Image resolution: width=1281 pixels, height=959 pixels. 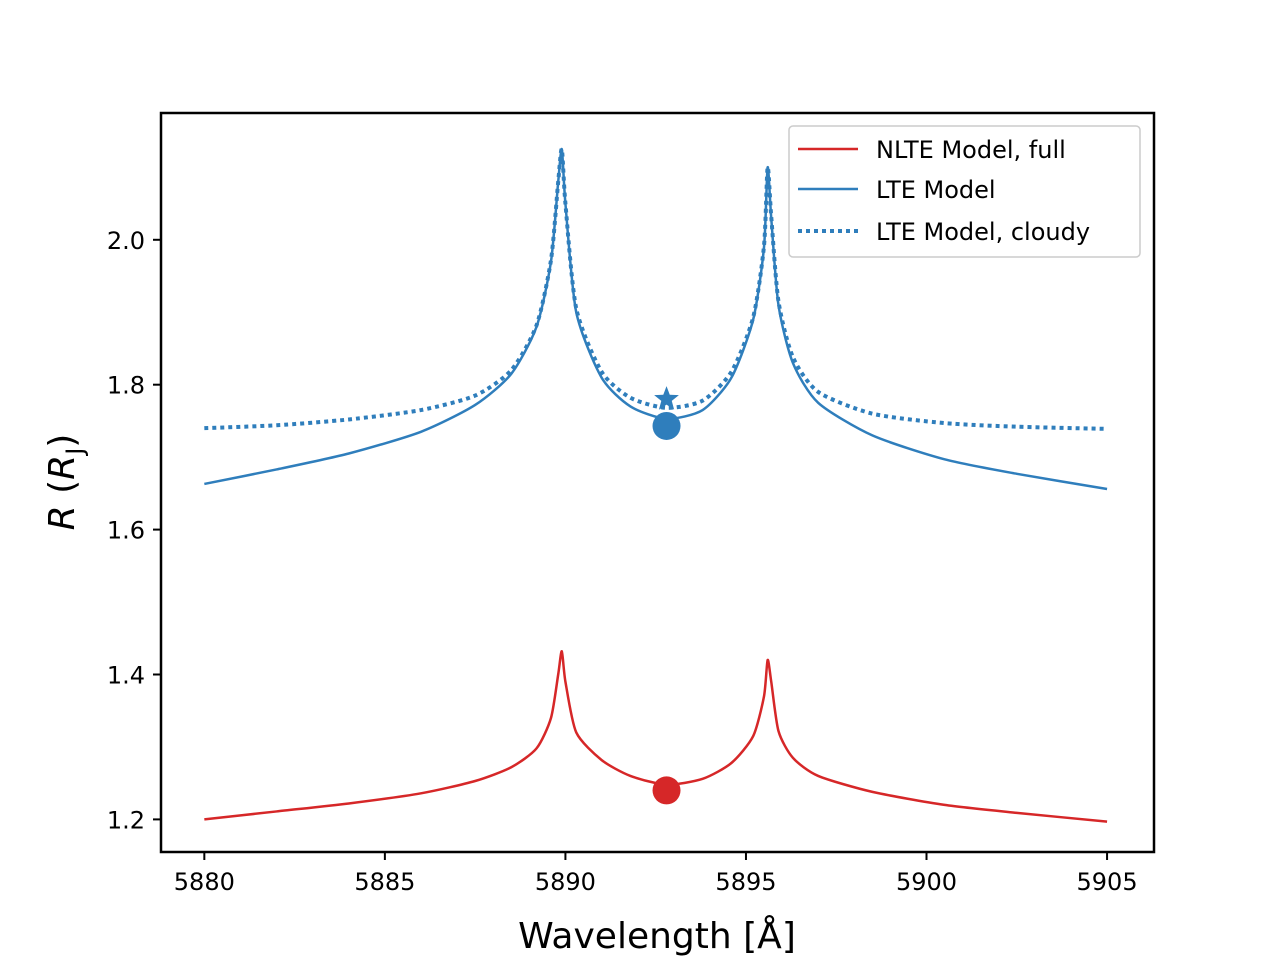 I want to click on y-axis-label: R (RJ), so click(x=65, y=482).